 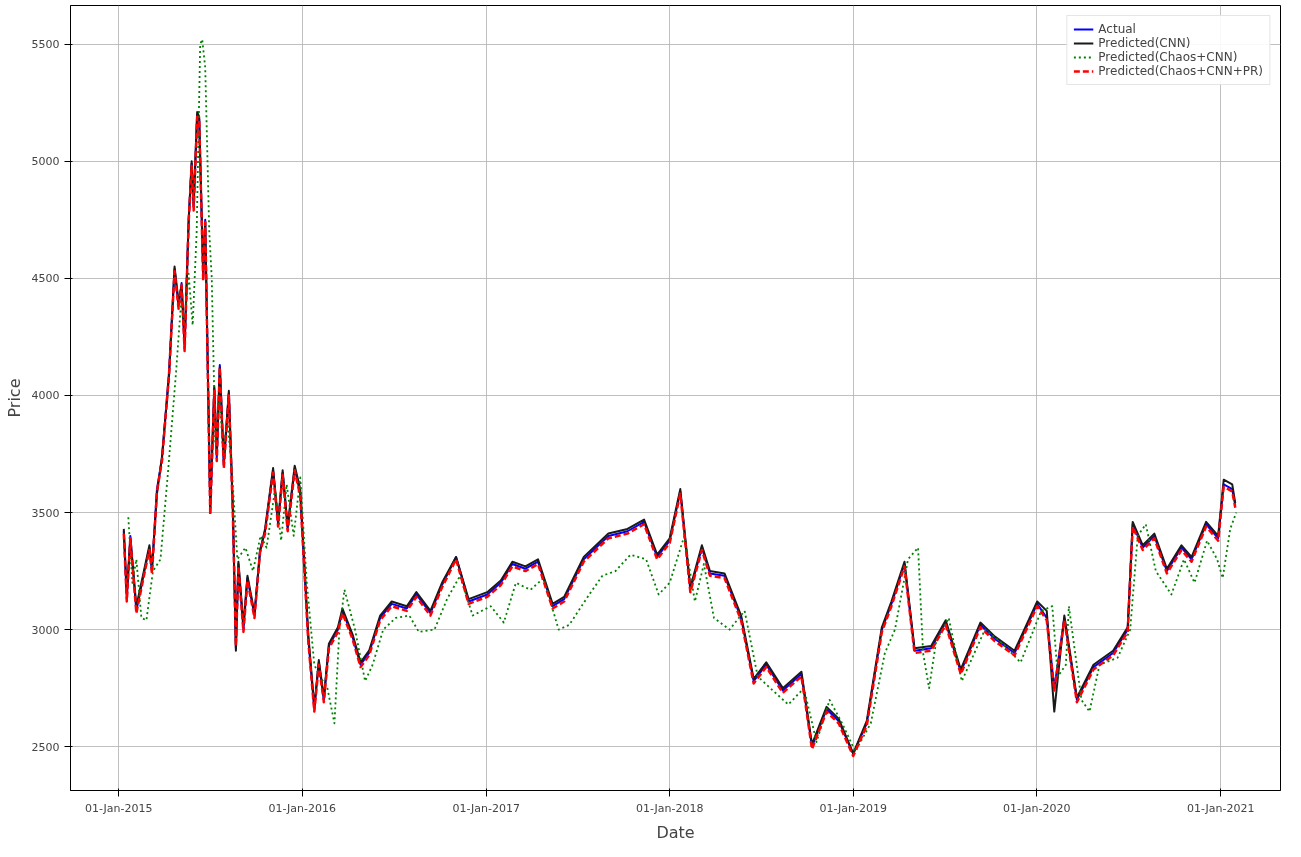 What do you see at coordinates (486, 808) in the screenshot?
I see `x-tick-label: 01-Jan-2017` at bounding box center [486, 808].